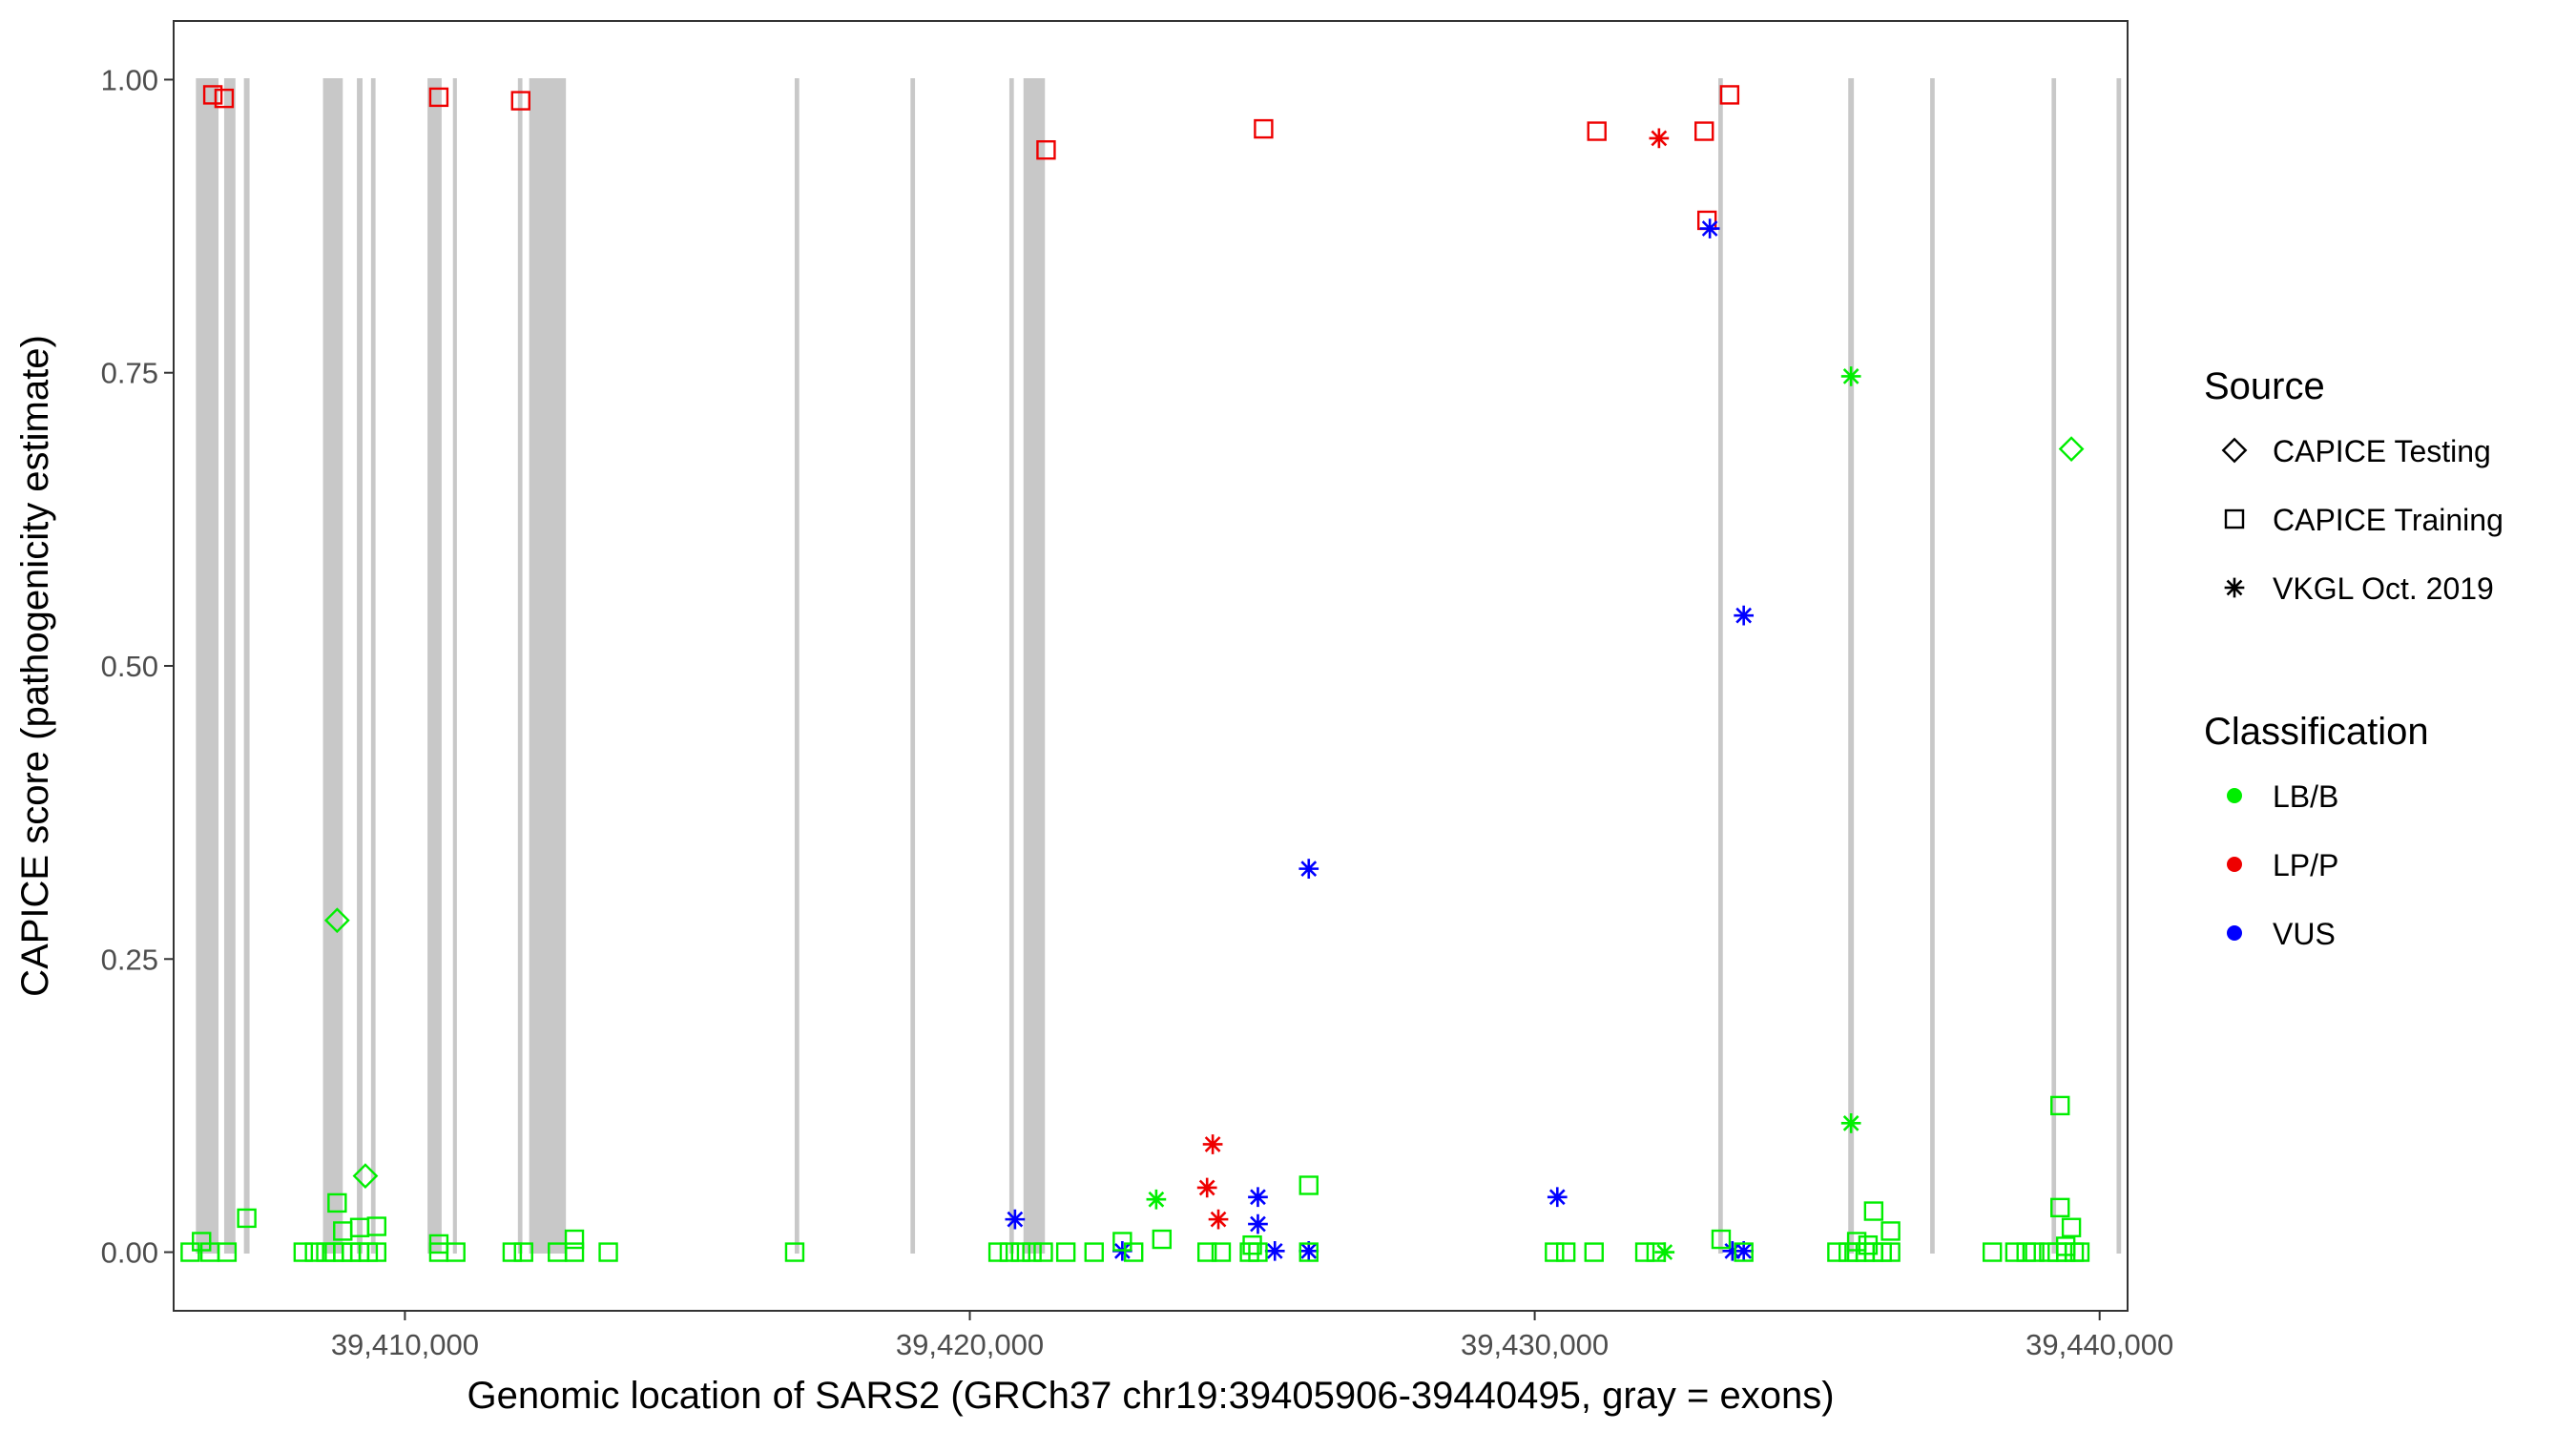  What do you see at coordinates (129, 667) in the screenshot?
I see `y-tick-label: 0.50` at bounding box center [129, 667].